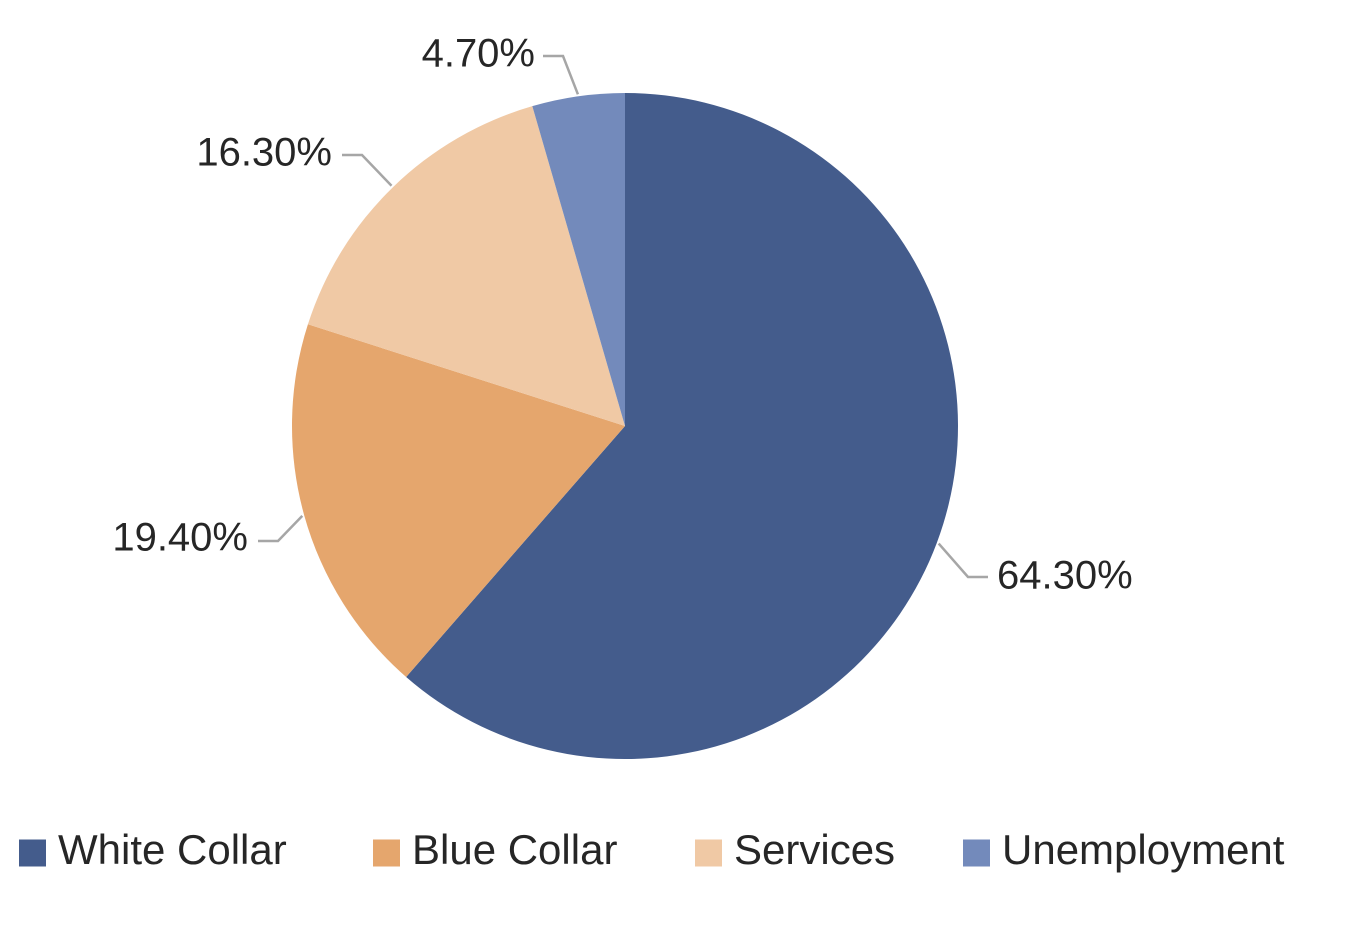 This screenshot has height=928, width=1358. I want to click on legend-swatch-services, so click(708, 853).